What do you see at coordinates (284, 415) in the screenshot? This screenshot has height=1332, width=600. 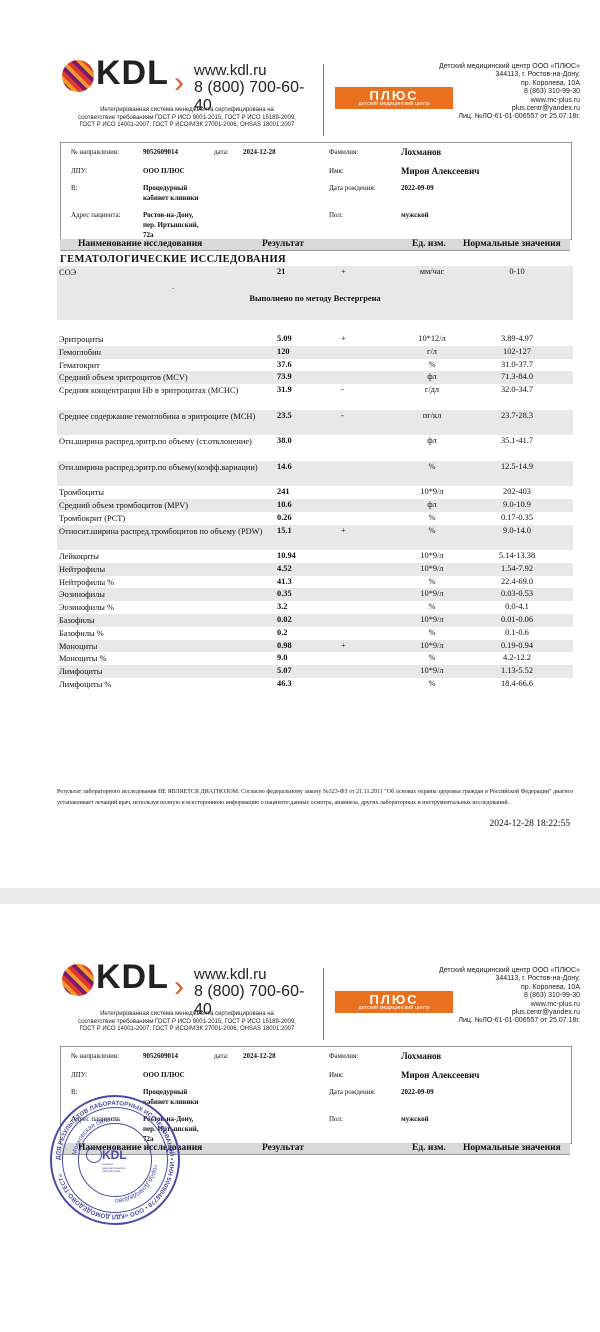 I see `test-result: 23.5` at bounding box center [284, 415].